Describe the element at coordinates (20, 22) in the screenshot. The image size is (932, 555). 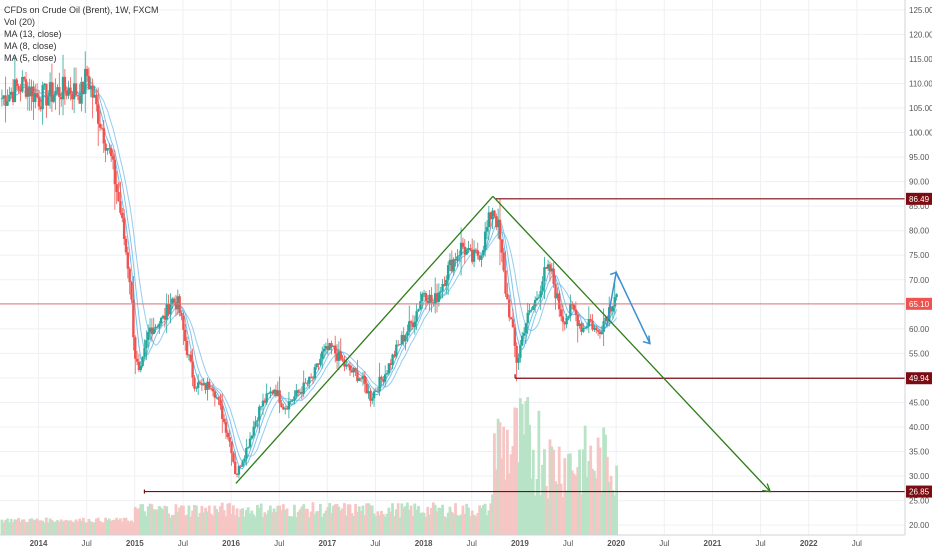
I see `indicator-vol: Vol (20)` at that location.